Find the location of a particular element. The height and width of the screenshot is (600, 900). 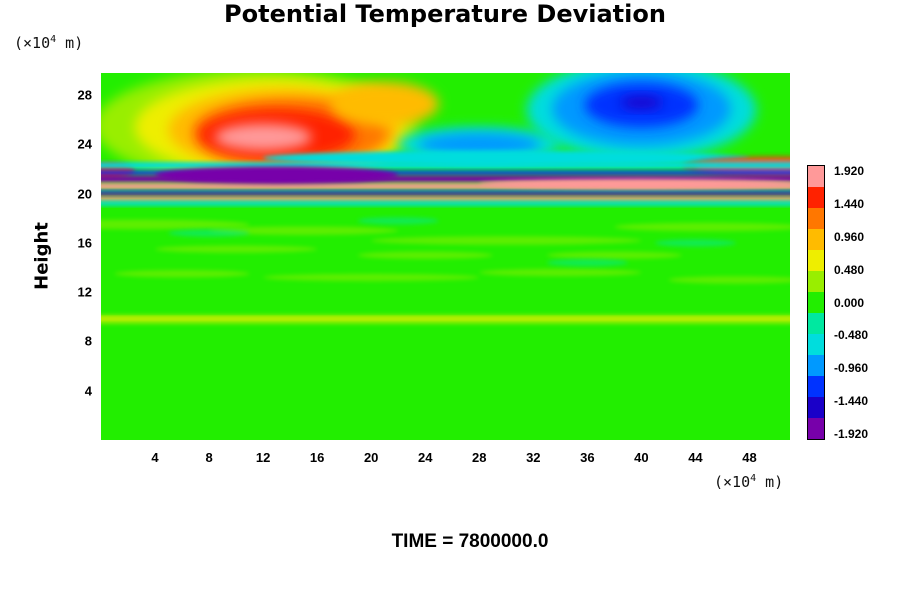

x-unit-label: (×104 m) is located at coordinates (748, 482).